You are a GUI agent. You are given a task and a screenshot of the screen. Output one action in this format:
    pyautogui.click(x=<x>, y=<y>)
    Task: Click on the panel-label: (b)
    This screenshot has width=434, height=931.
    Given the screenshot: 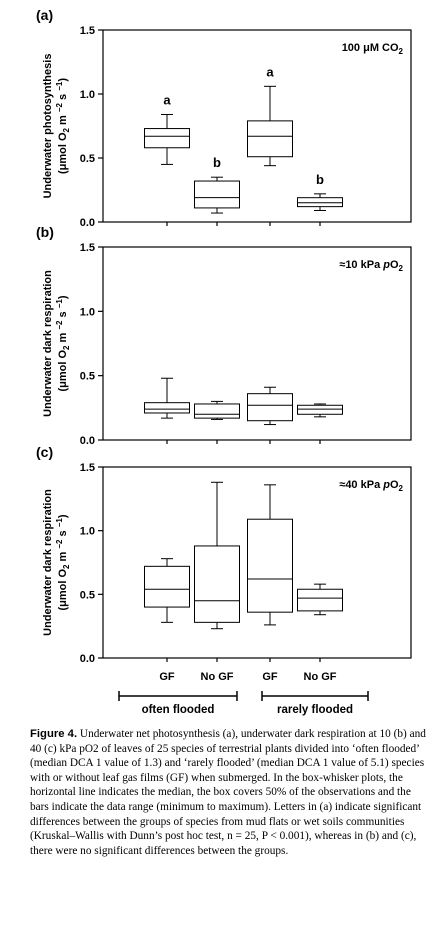 What is the action you would take?
    pyautogui.click(x=45, y=232)
    